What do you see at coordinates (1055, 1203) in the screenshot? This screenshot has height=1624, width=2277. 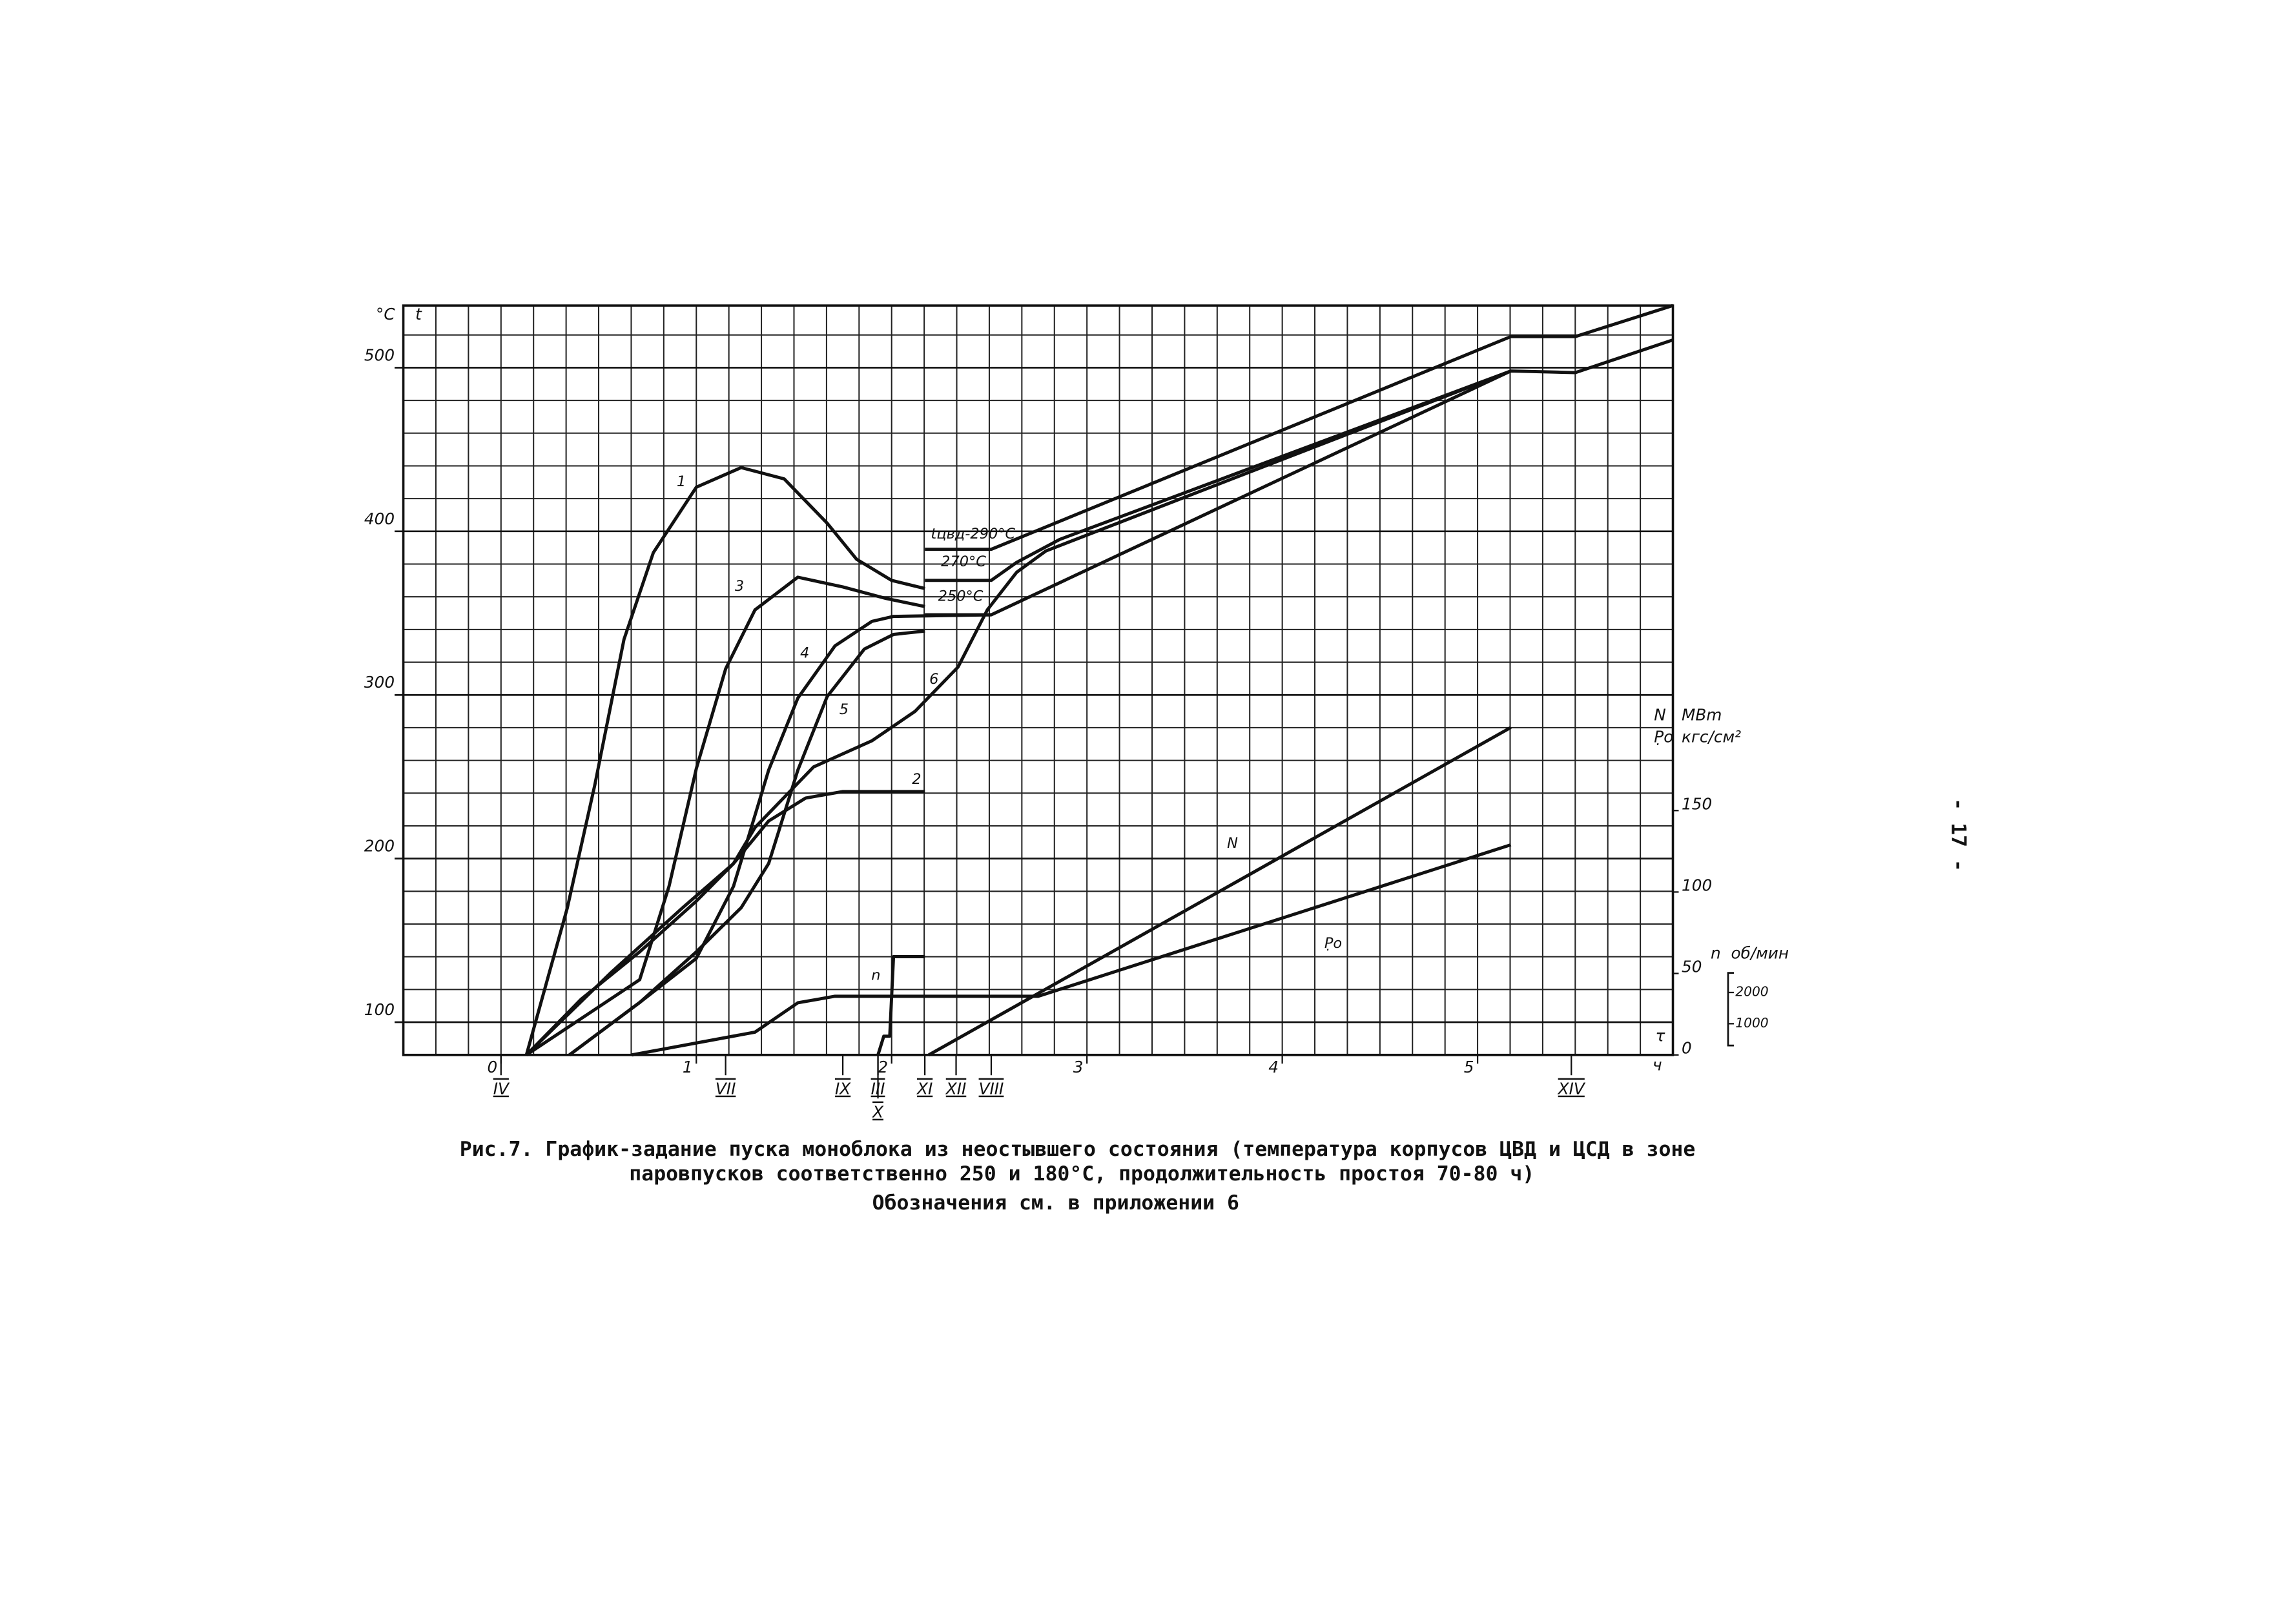 I see `caption-note: Обозначения см. в приложении 6` at bounding box center [1055, 1203].